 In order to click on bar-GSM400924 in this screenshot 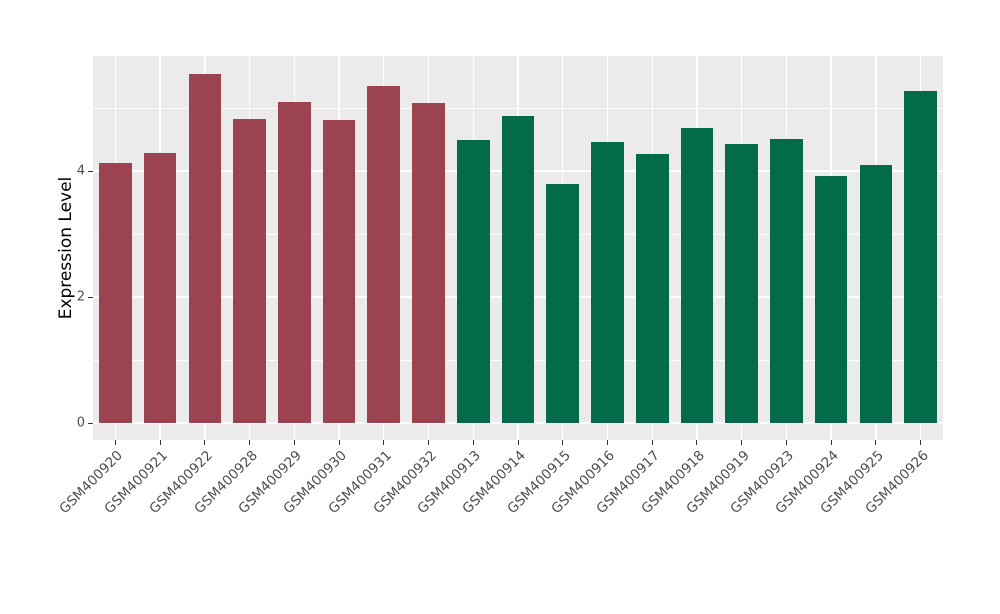, I will do `click(831, 299)`.